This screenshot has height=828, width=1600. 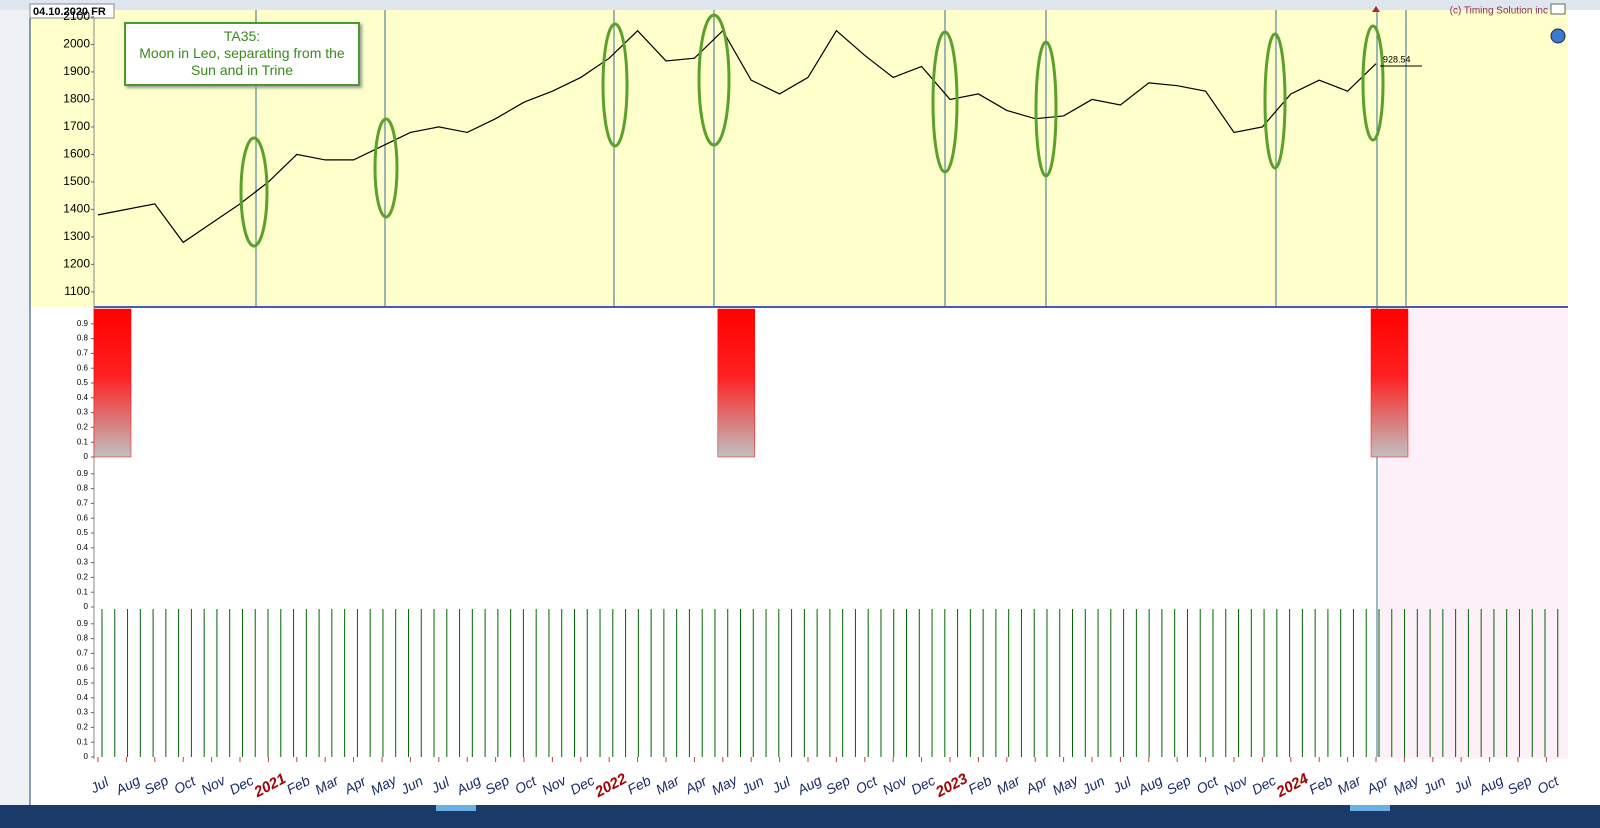 I want to click on forecast-zone, so click(x=1473, y=534).